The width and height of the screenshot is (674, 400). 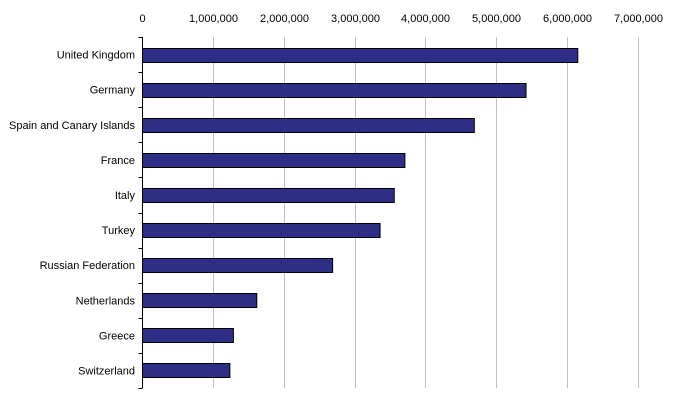 What do you see at coordinates (334, 90) in the screenshot?
I see `bar-germany` at bounding box center [334, 90].